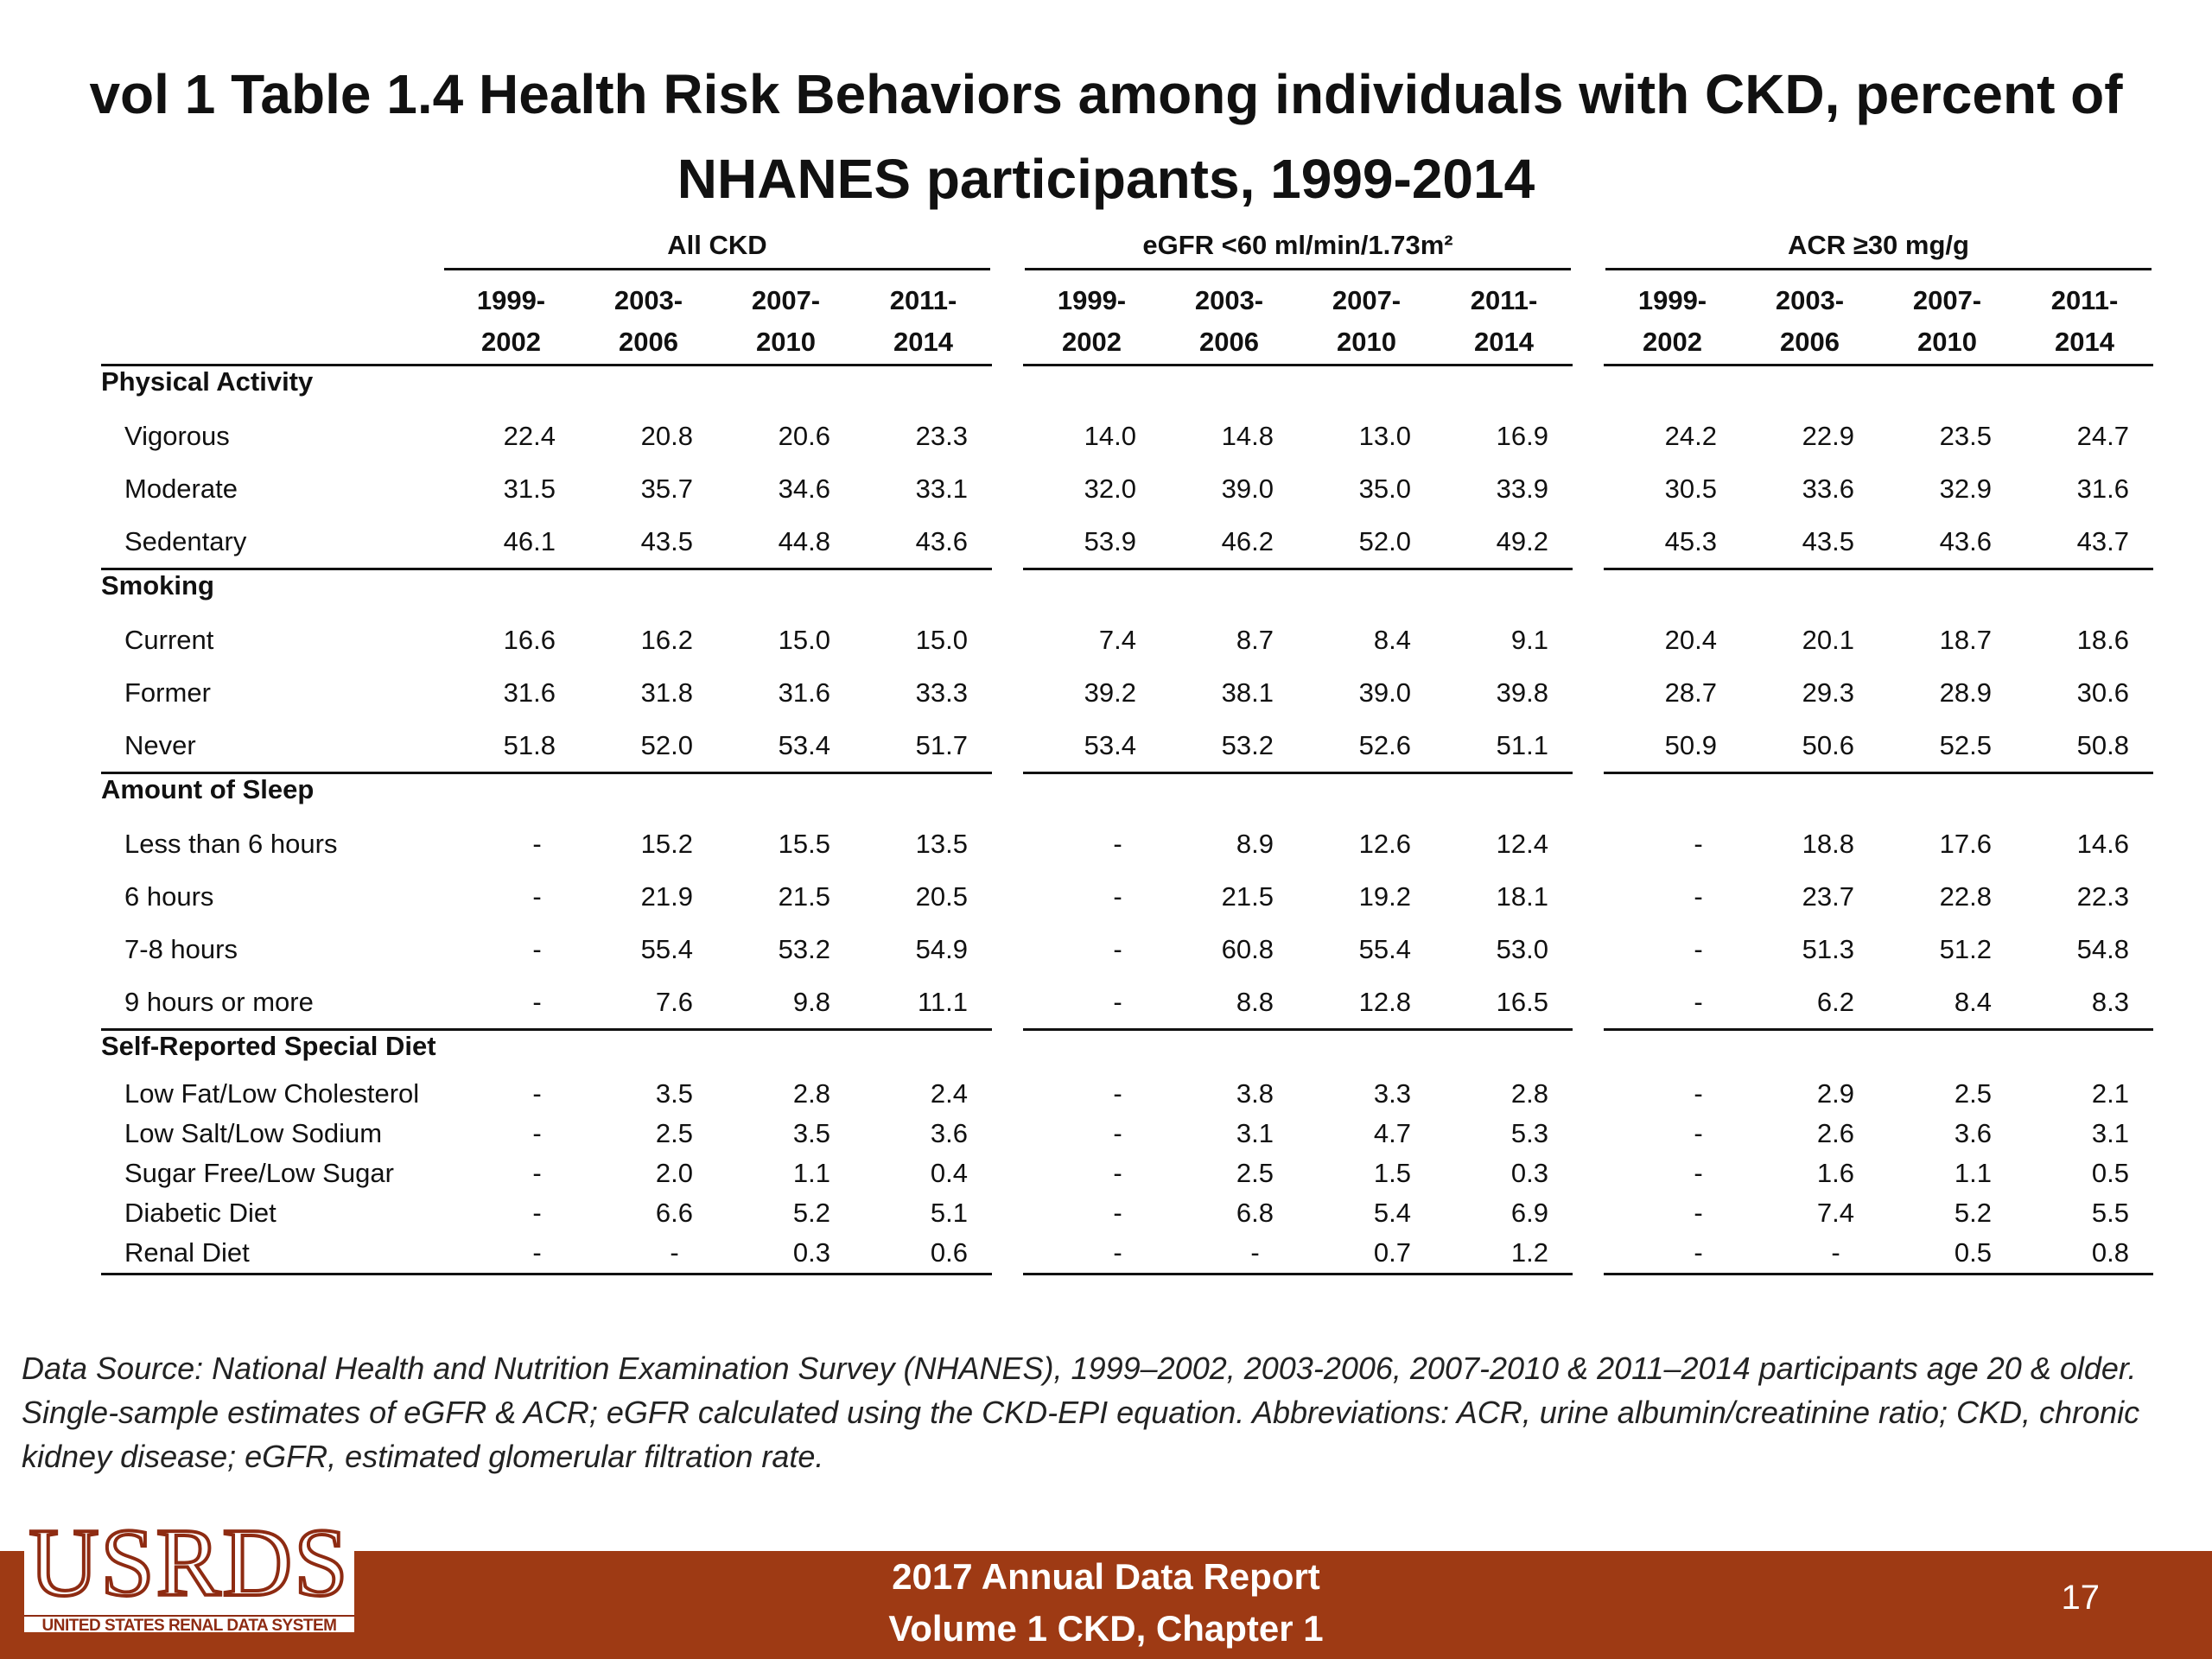 The image size is (2212, 1659). I want to click on table-cell: 51.1, so click(1504, 746).